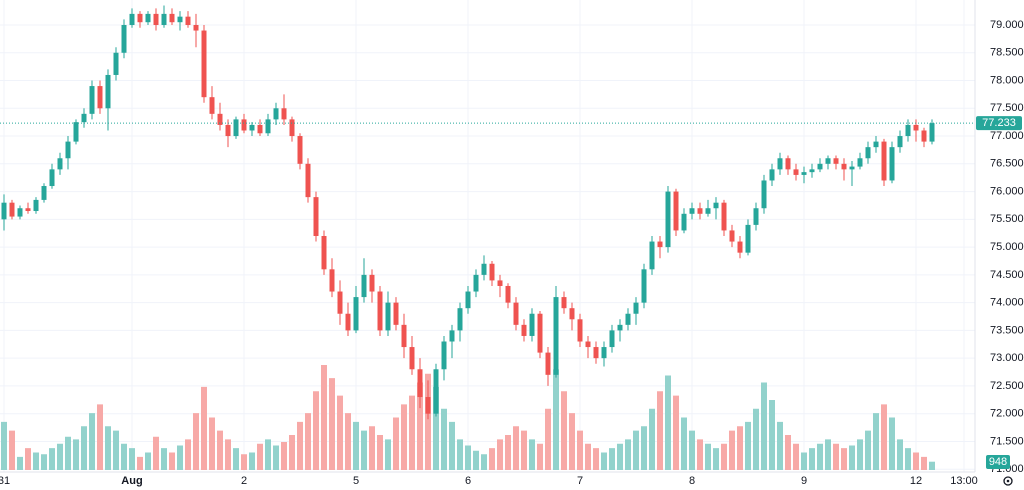 The height and width of the screenshot is (490, 1024). What do you see at coordinates (692, 481) in the screenshot?
I see `x-tick-label: 8` at bounding box center [692, 481].